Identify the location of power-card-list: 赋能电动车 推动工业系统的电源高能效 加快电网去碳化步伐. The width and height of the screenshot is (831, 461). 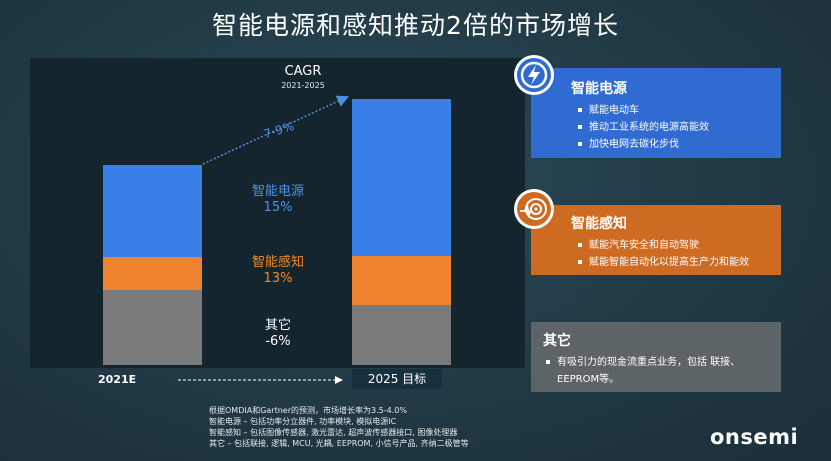
(676, 127).